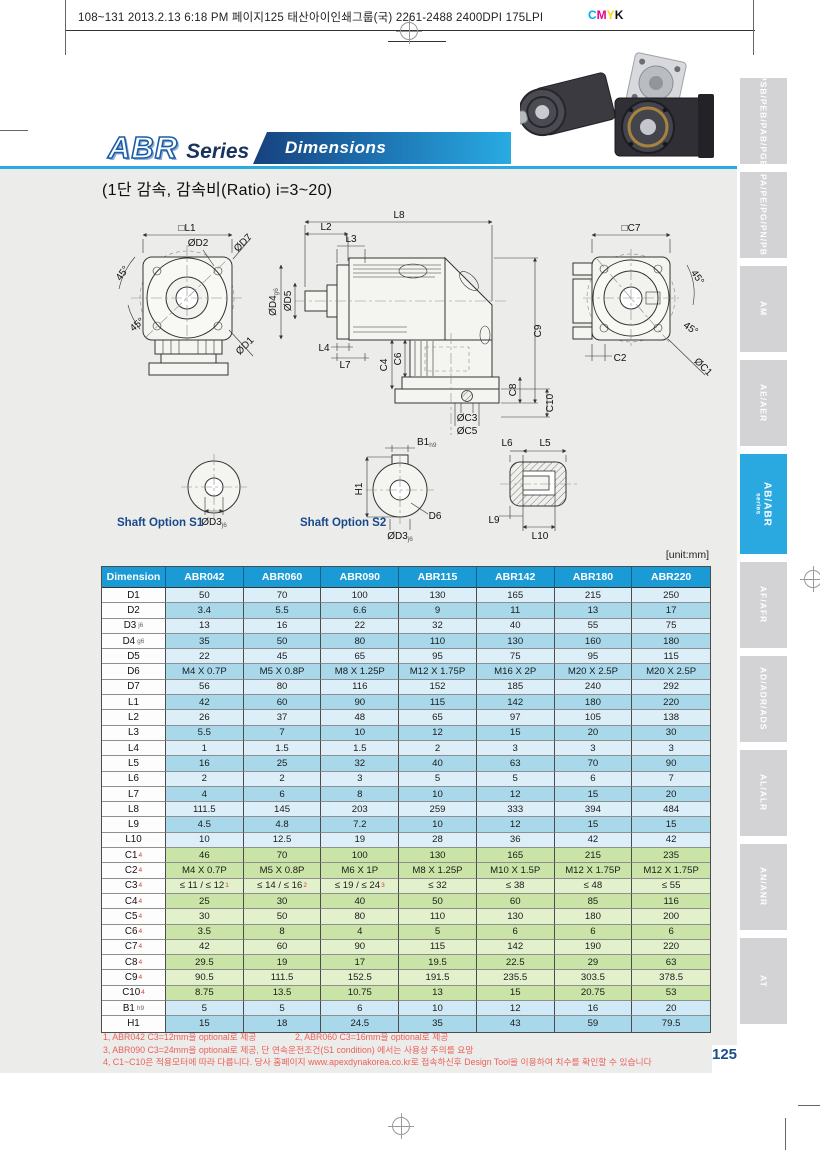 The height and width of the screenshot is (1150, 820). Describe the element at coordinates (218, 151) in the screenshot. I see `series-word: Series` at that location.